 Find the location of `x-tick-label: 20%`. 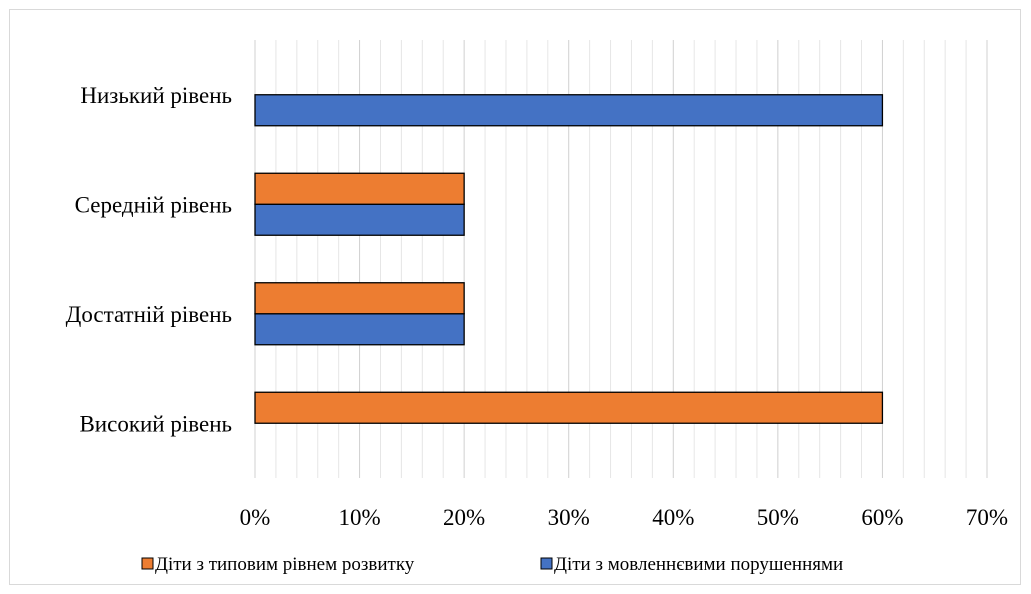

x-tick-label: 20% is located at coordinates (464, 517).